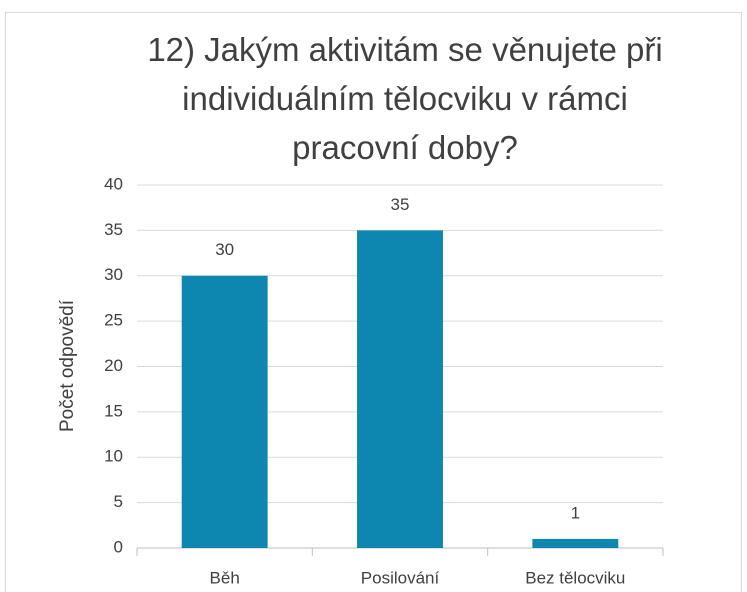 The image size is (747, 592). What do you see at coordinates (400, 577) in the screenshot?
I see `x-tick-label: Posilování` at bounding box center [400, 577].